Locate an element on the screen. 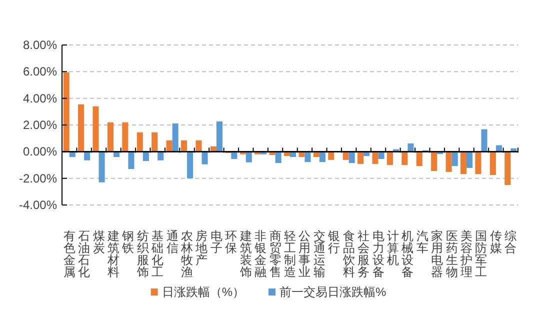 The height and width of the screenshot is (321, 537). x-tick-label: 钢铁 is located at coordinates (127, 242).